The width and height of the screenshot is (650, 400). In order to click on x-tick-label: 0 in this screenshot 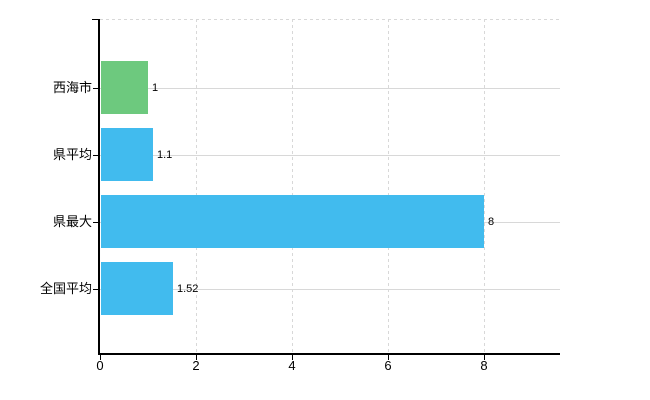, I will do `click(100, 365)`.